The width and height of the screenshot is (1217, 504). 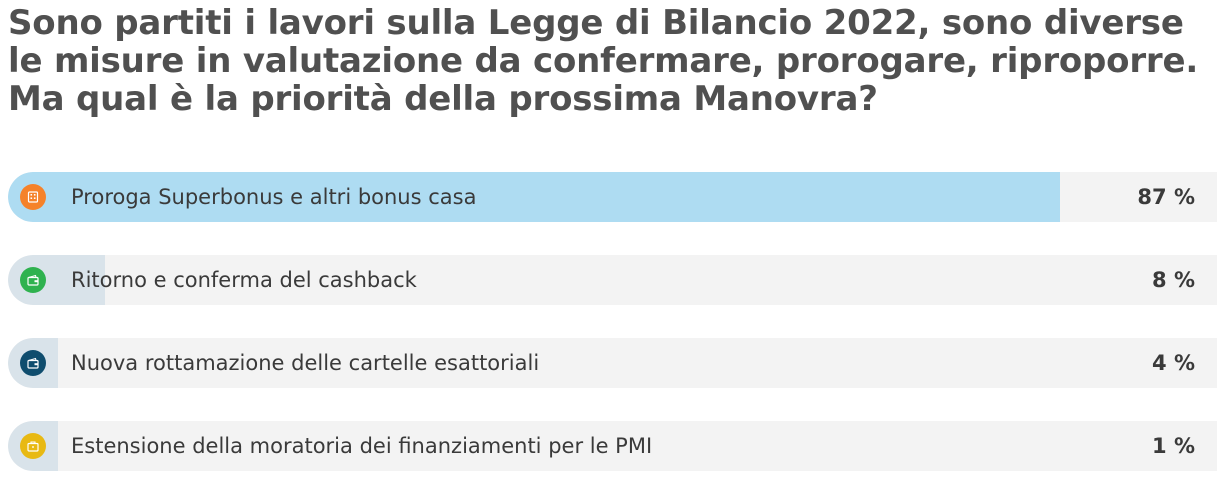 What do you see at coordinates (33, 197) in the screenshot?
I see `house-icon` at bounding box center [33, 197].